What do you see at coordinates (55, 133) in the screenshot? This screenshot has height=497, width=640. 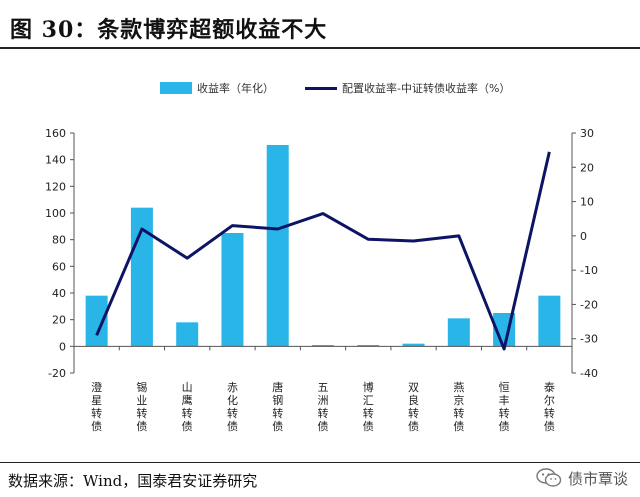 I see `y-left-tick-label: 160` at bounding box center [55, 133].